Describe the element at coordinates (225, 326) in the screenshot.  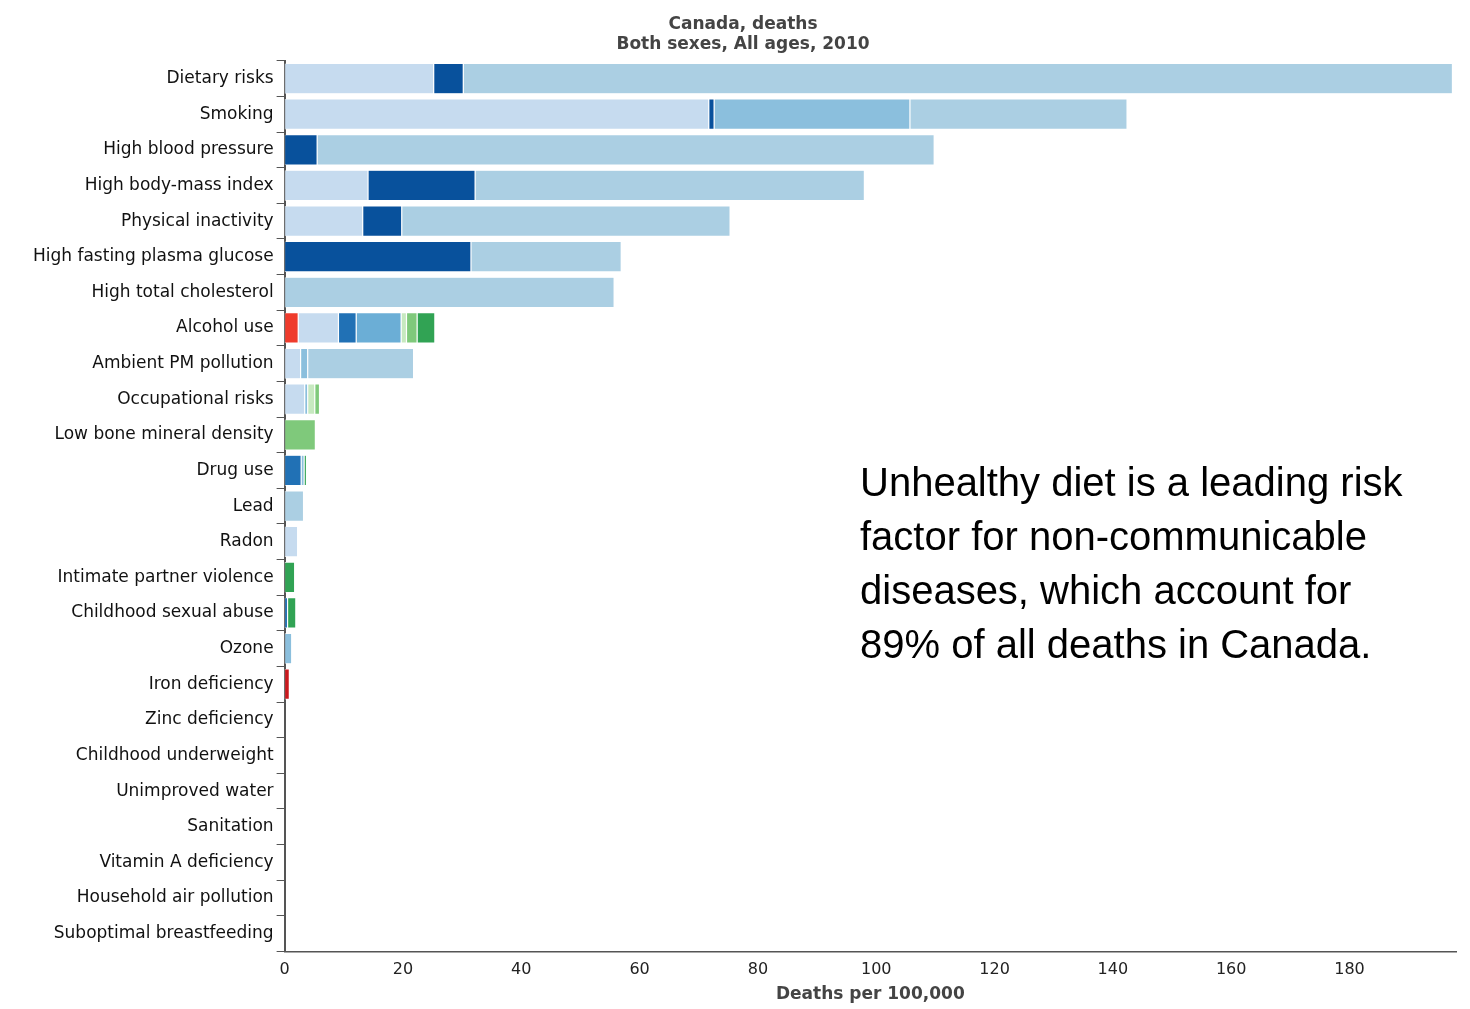
I see `y-tick-label: Alcohol use` at that location.